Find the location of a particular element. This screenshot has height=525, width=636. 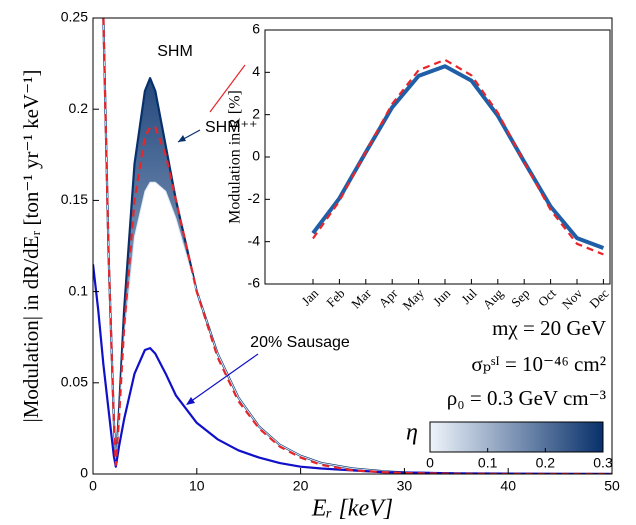

y-tick-label: 0 is located at coordinates (84, 473).